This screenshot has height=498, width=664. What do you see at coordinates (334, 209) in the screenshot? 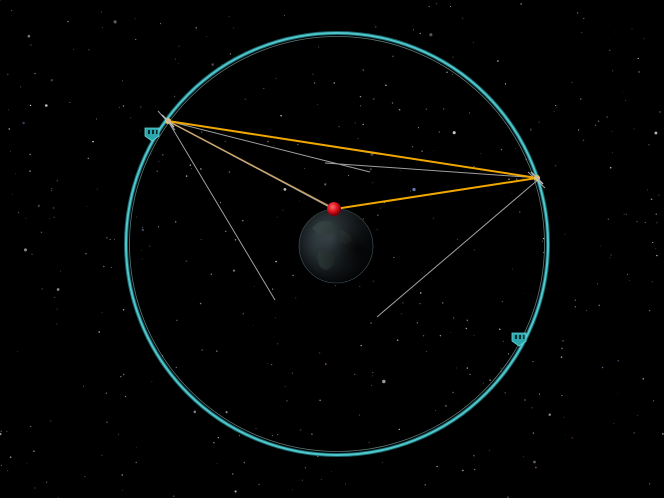
I see `ground-station-marker` at bounding box center [334, 209].